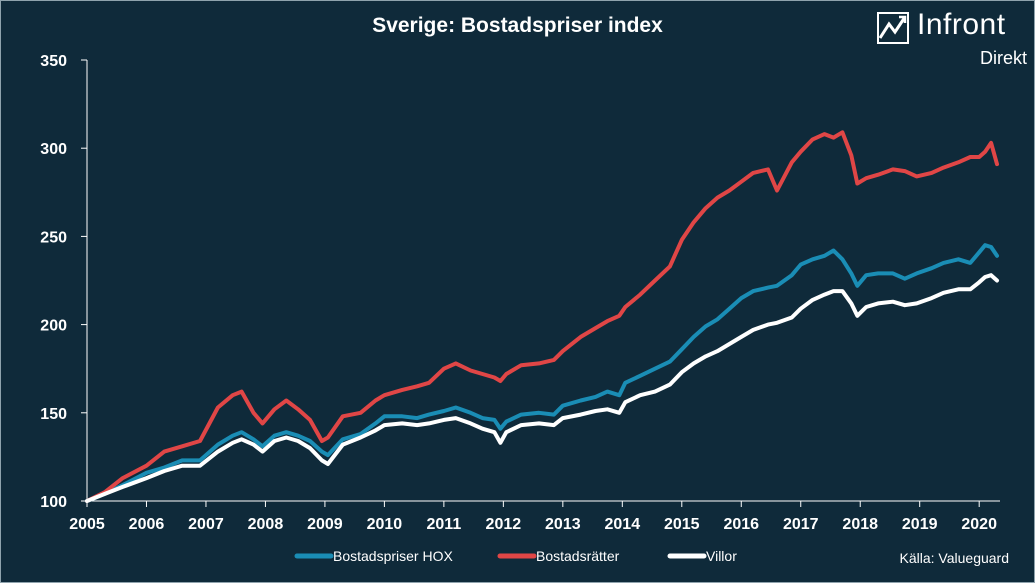 The height and width of the screenshot is (583, 1035). I want to click on chart-title: Sverige: Bostadspriser index, so click(517, 25).